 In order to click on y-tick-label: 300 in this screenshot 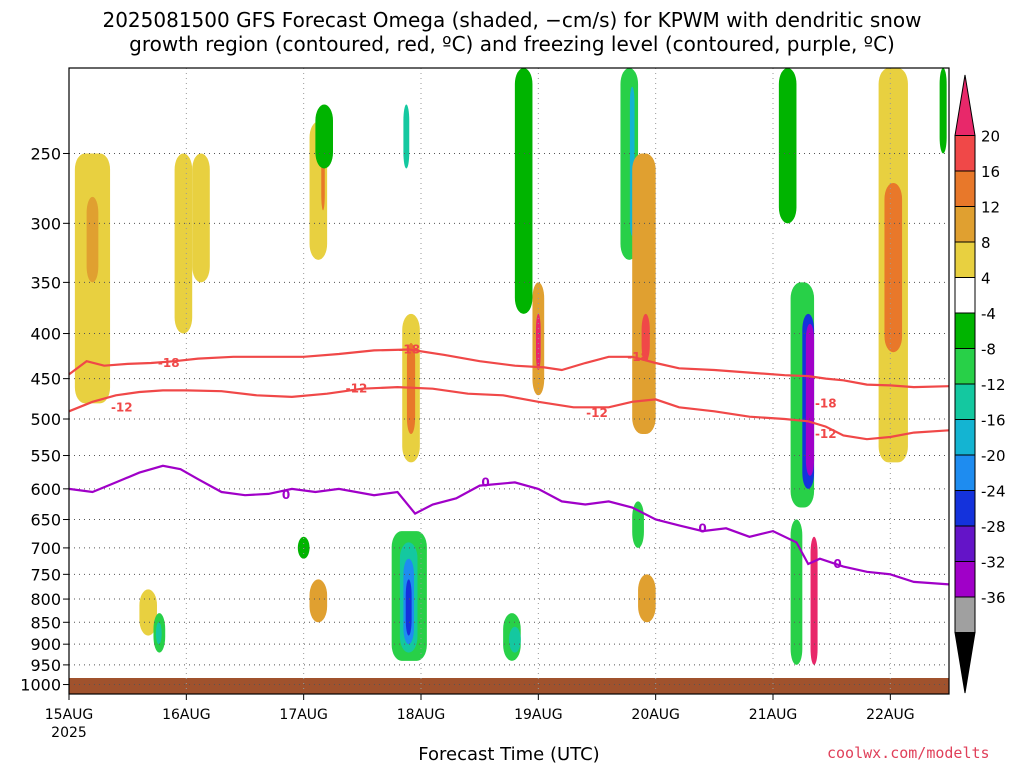, I will do `click(45, 223)`.